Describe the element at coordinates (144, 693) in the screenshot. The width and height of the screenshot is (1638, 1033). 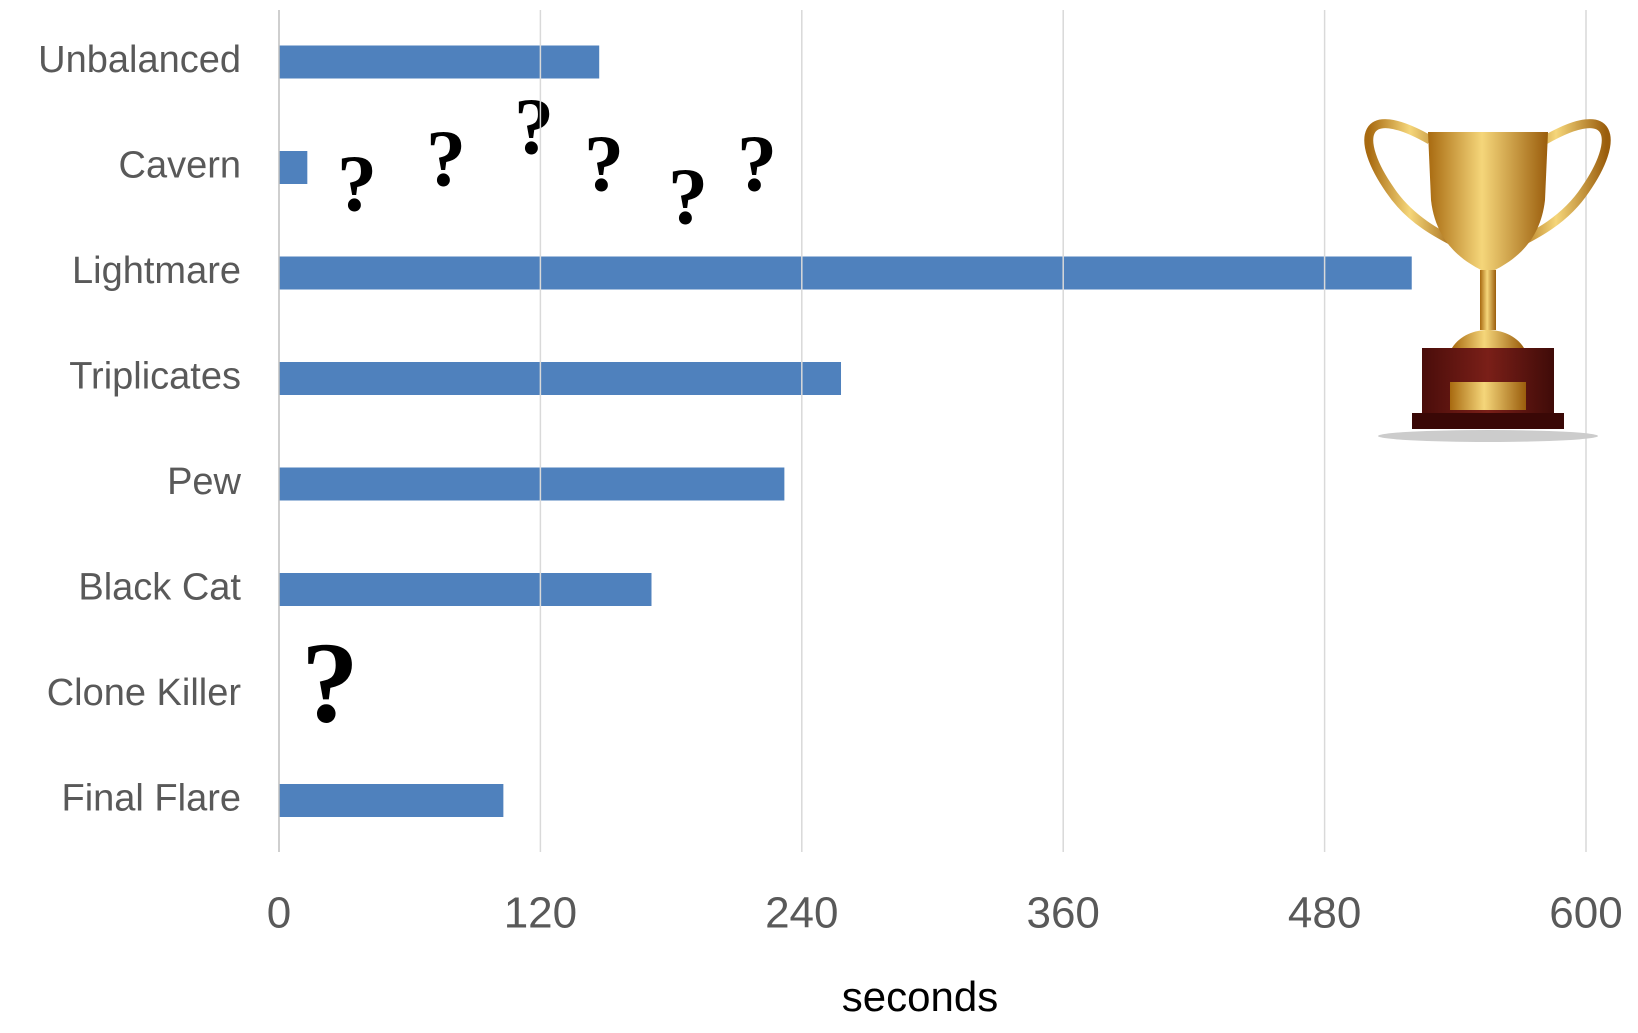
I see `y-tick-label: Clone Killer` at that location.